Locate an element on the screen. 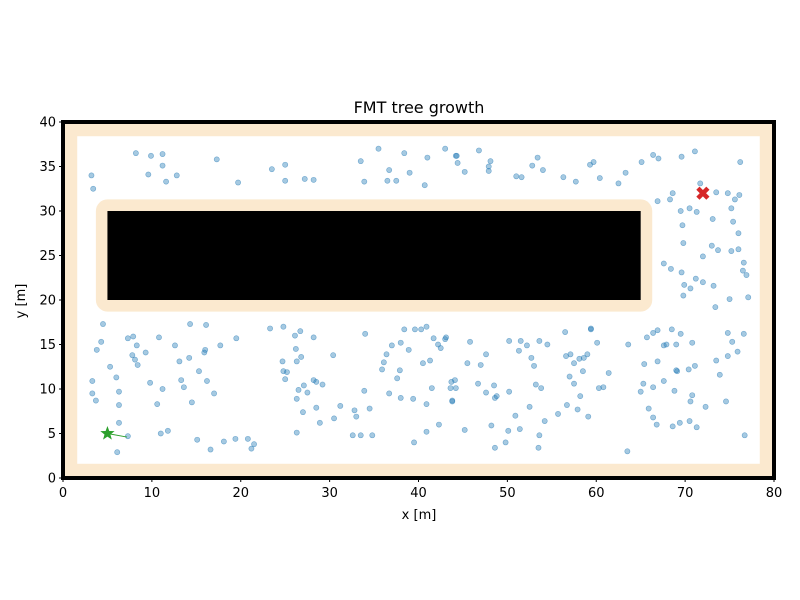  y-tick-label: 35 is located at coordinates (47, 167).